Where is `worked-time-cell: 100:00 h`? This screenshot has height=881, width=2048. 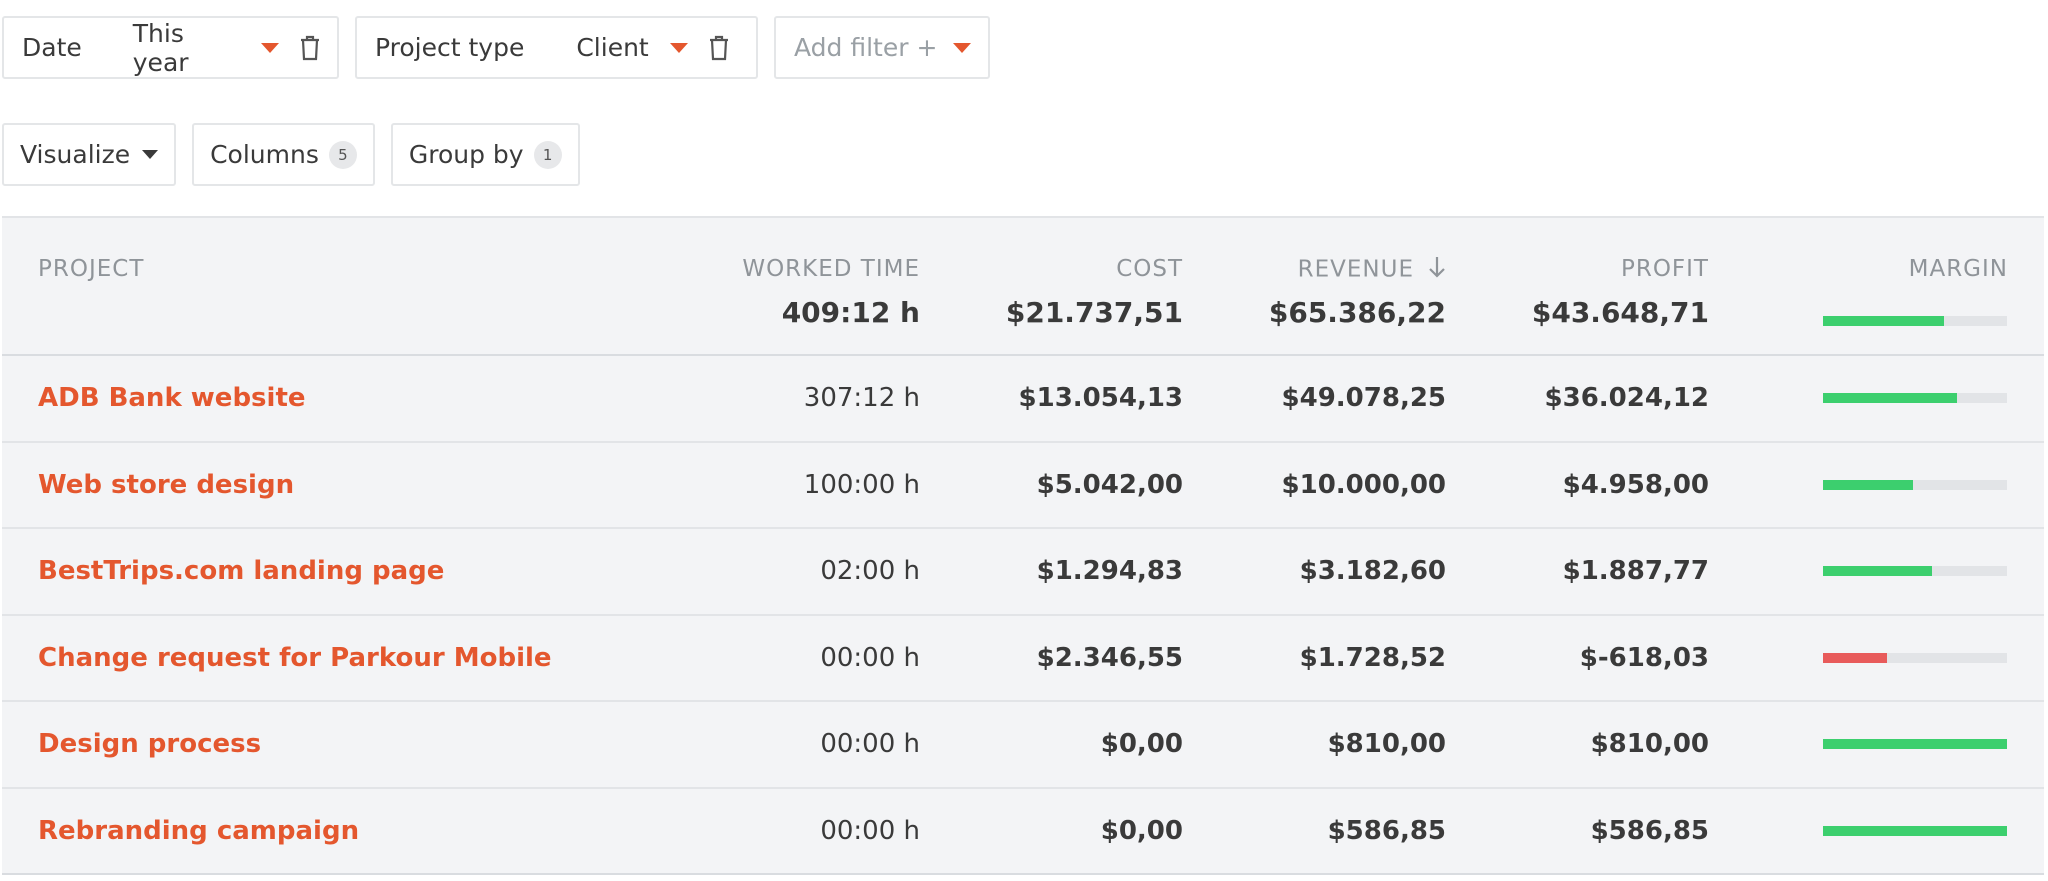
worked-time-cell: 100:00 h is located at coordinates (861, 484).